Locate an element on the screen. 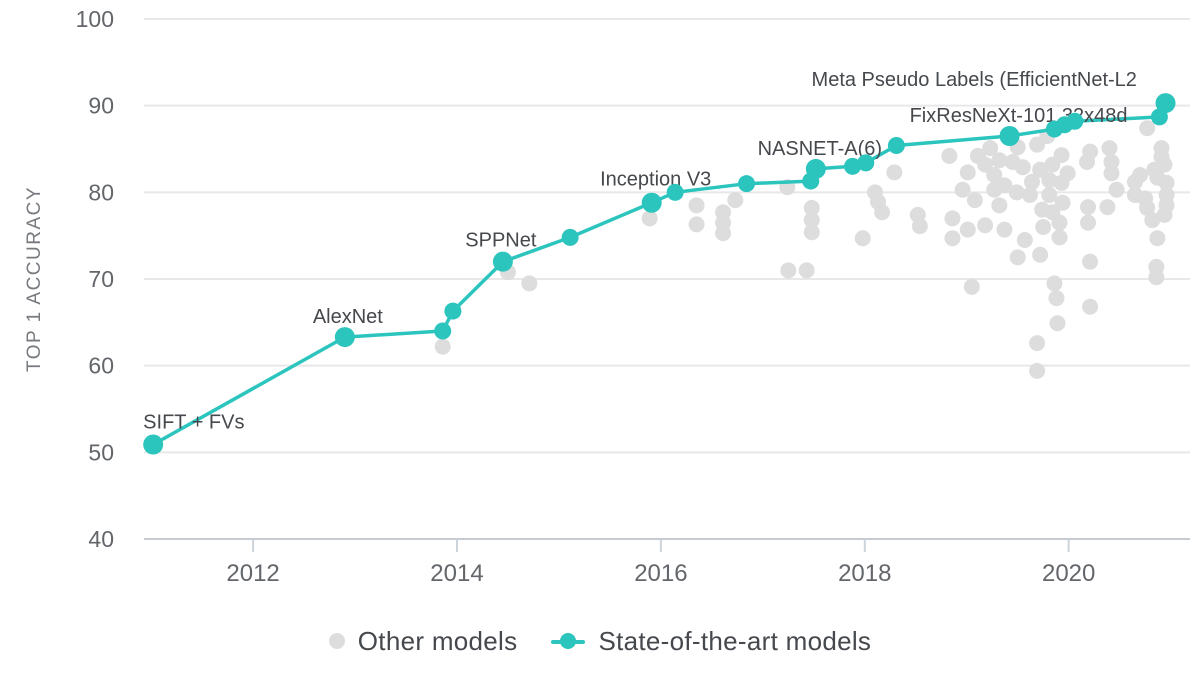 Image resolution: width=1200 pixels, height=700 pixels. sota-point-fixresnext-101-32x48d is located at coordinates (1009, 136).